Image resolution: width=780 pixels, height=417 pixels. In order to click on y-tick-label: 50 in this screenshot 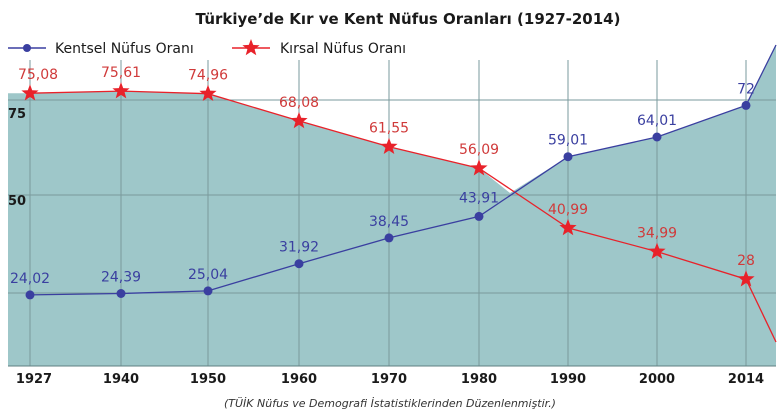, I will do `click(17, 201)`.